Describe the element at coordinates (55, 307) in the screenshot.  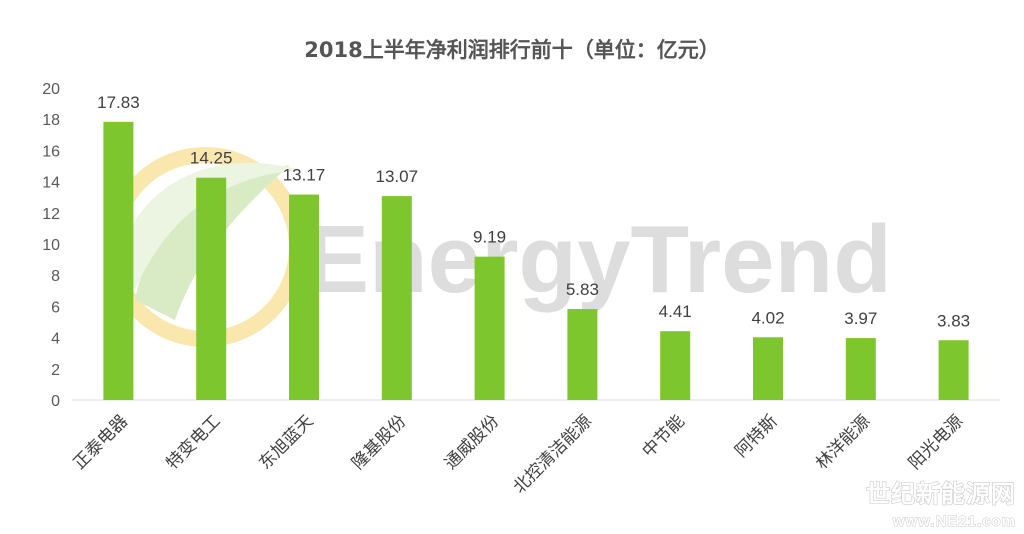
I see `y-tick-label: 6` at that location.